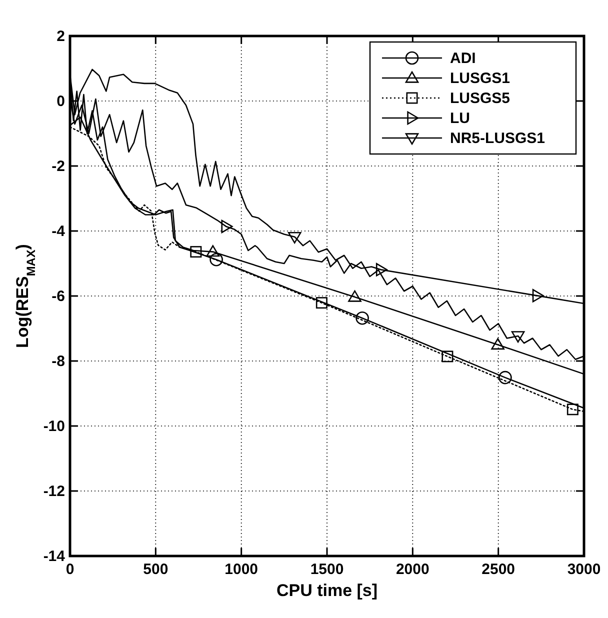 Image resolution: width=608 pixels, height=618 pixels. Describe the element at coordinates (58, 361) in the screenshot. I see `y-tick-label: -8` at that location.